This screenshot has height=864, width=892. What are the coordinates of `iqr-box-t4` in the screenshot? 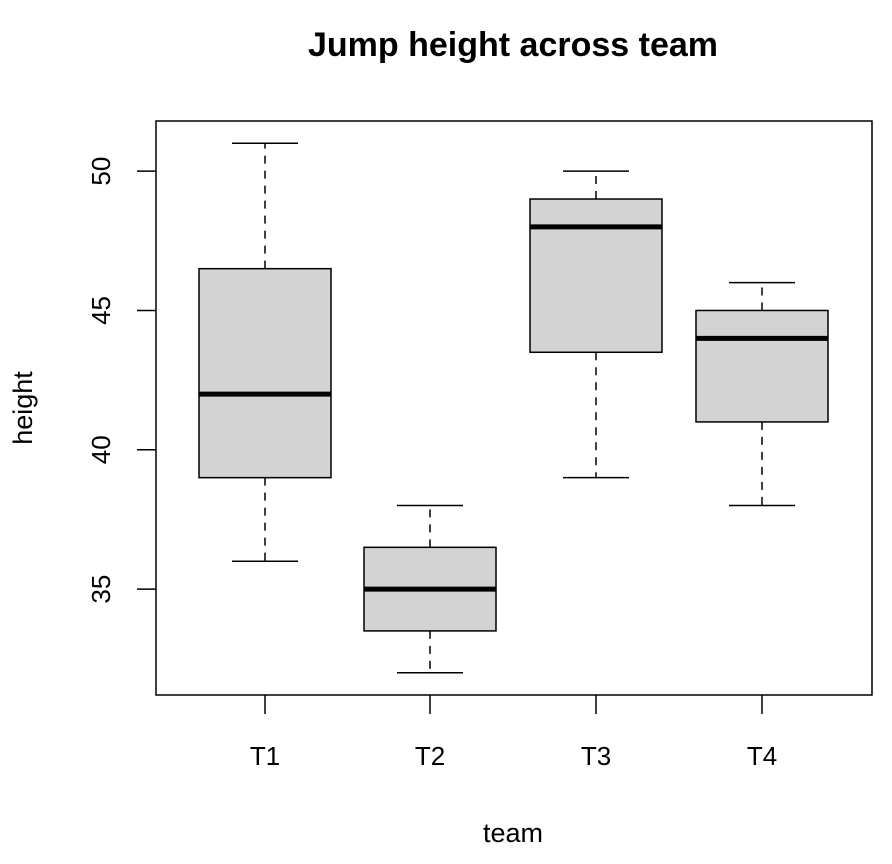 It's located at (762, 366).